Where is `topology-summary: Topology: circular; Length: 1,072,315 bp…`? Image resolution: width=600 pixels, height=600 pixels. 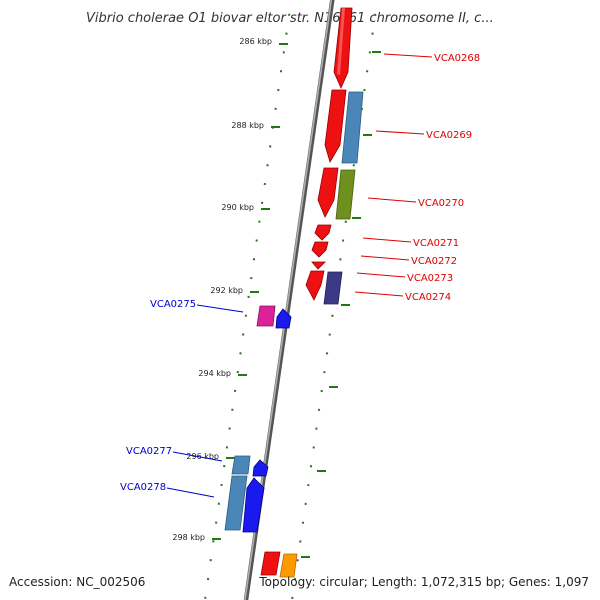 topology-summary: Topology: circular; Length: 1,072,315 bp… is located at coordinates (423, 582).